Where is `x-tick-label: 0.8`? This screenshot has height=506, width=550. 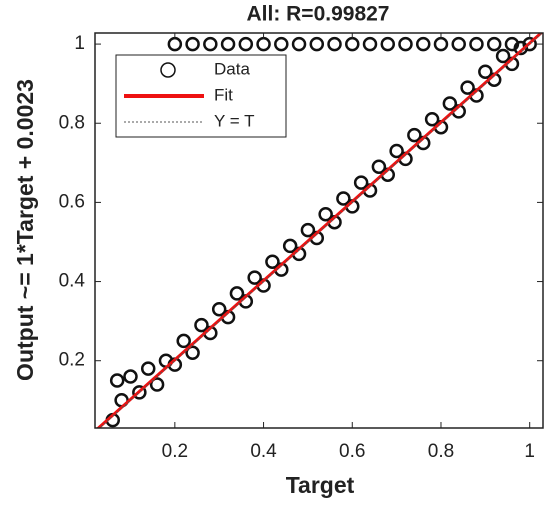 x-tick-label: 0.8 is located at coordinates (441, 451).